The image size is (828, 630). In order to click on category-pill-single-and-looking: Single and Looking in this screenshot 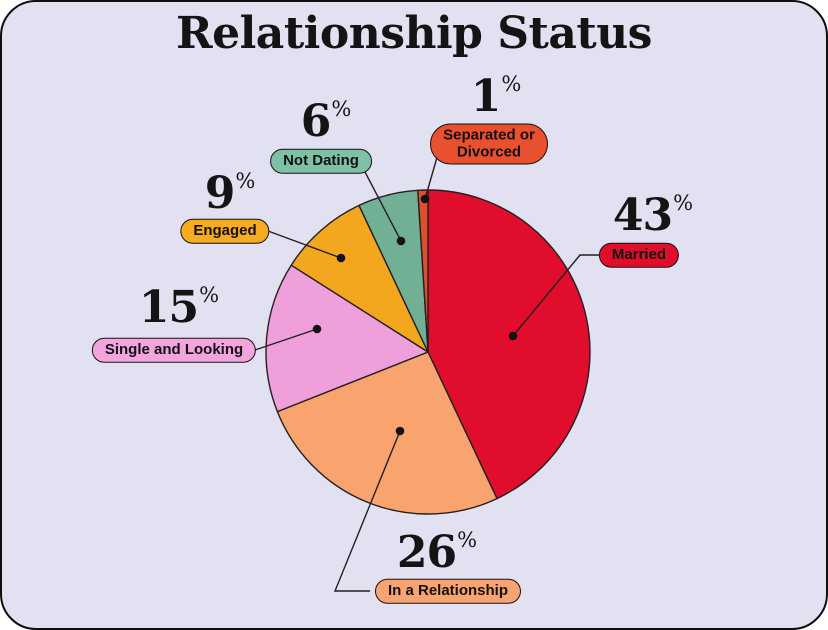, I will do `click(174, 350)`.